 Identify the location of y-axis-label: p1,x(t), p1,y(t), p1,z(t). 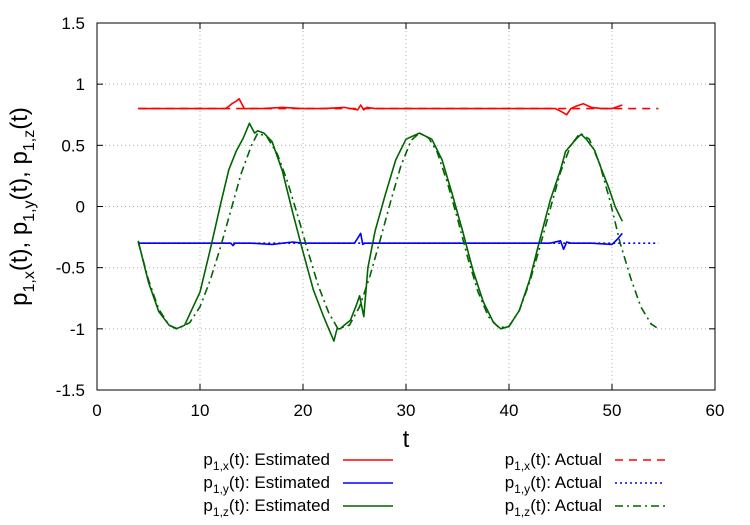
(22, 206).